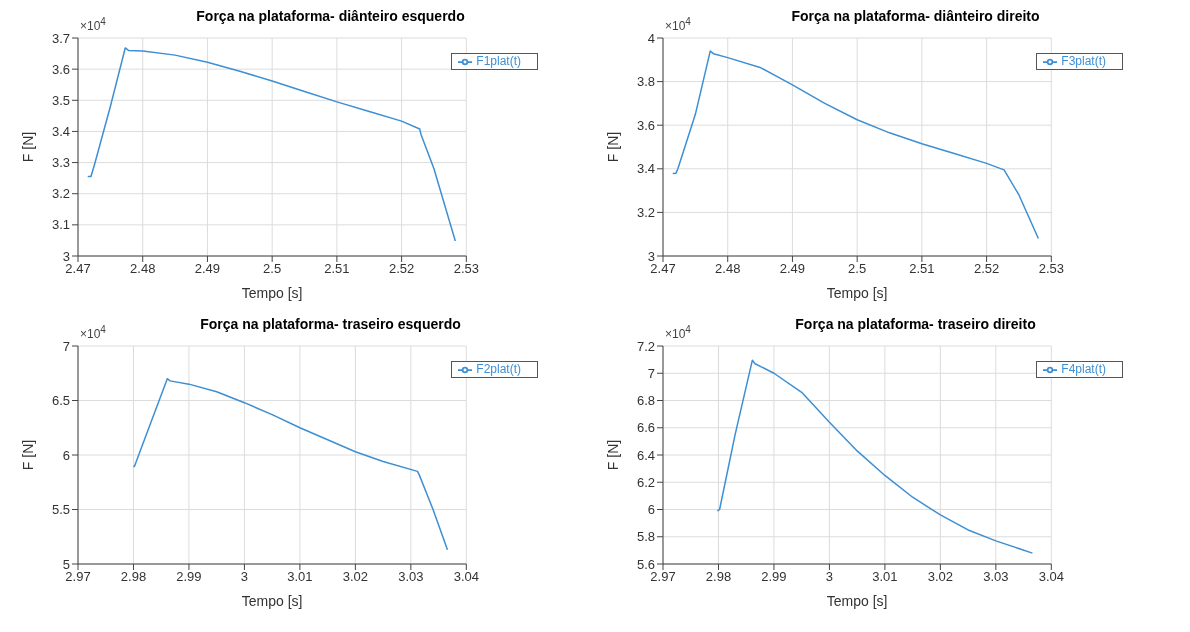  What do you see at coordinates (645, 455) in the screenshot?
I see `y-tick-label: 6.4` at bounding box center [645, 455].